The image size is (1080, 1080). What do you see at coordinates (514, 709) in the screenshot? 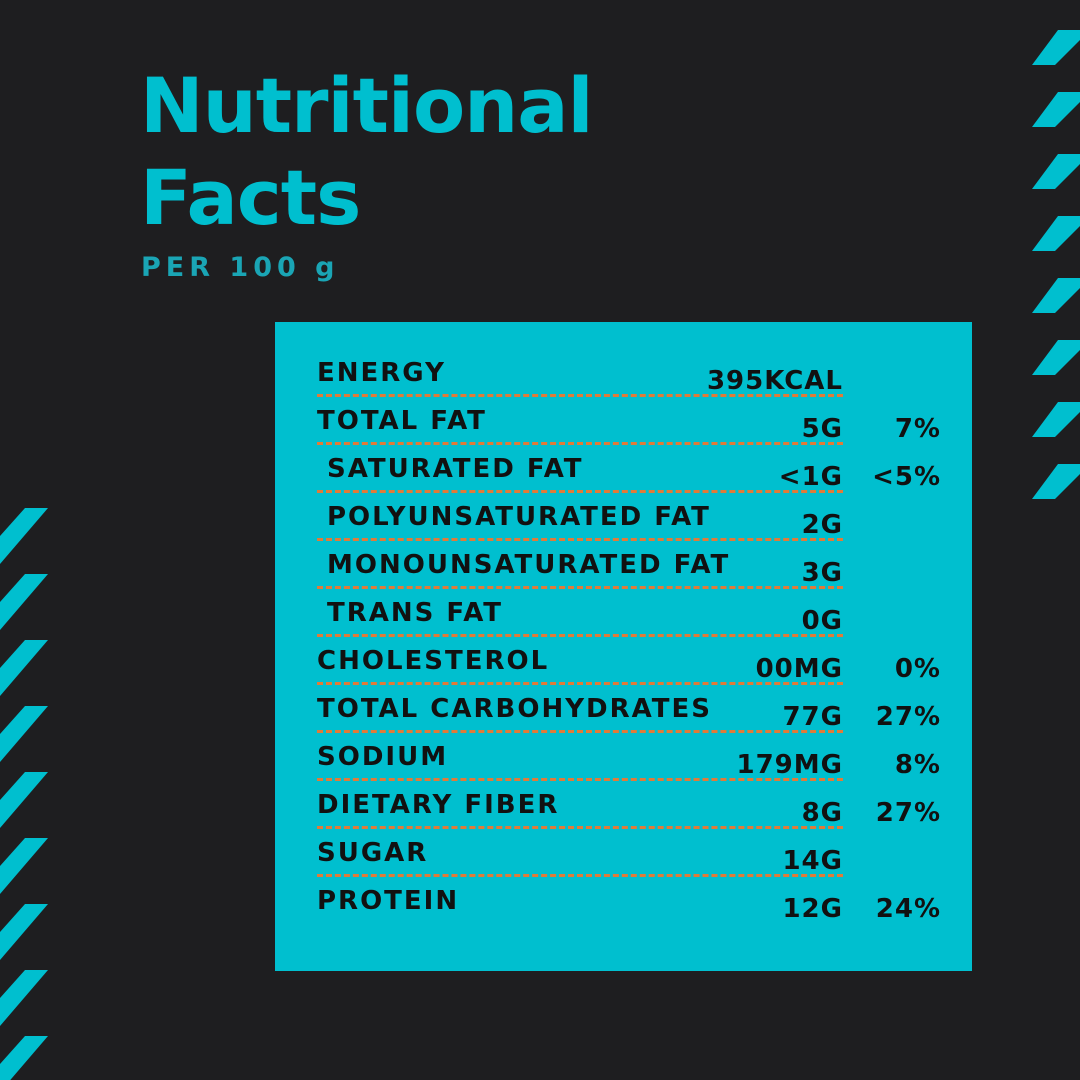
I see `row-name: TOTAL CARBOHYDRATES` at bounding box center [514, 709].